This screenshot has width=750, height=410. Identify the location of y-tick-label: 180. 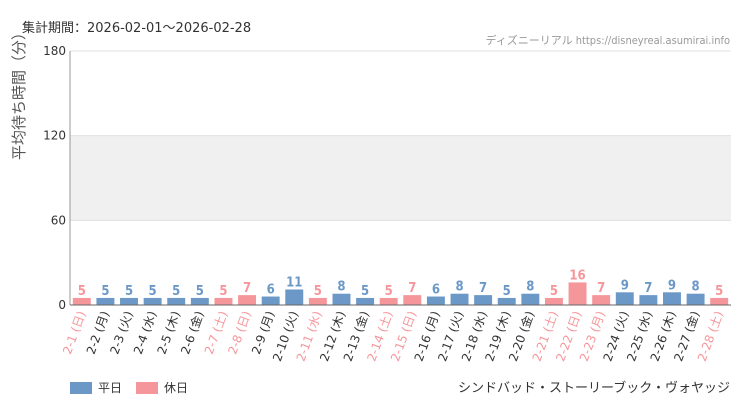
(54, 51).